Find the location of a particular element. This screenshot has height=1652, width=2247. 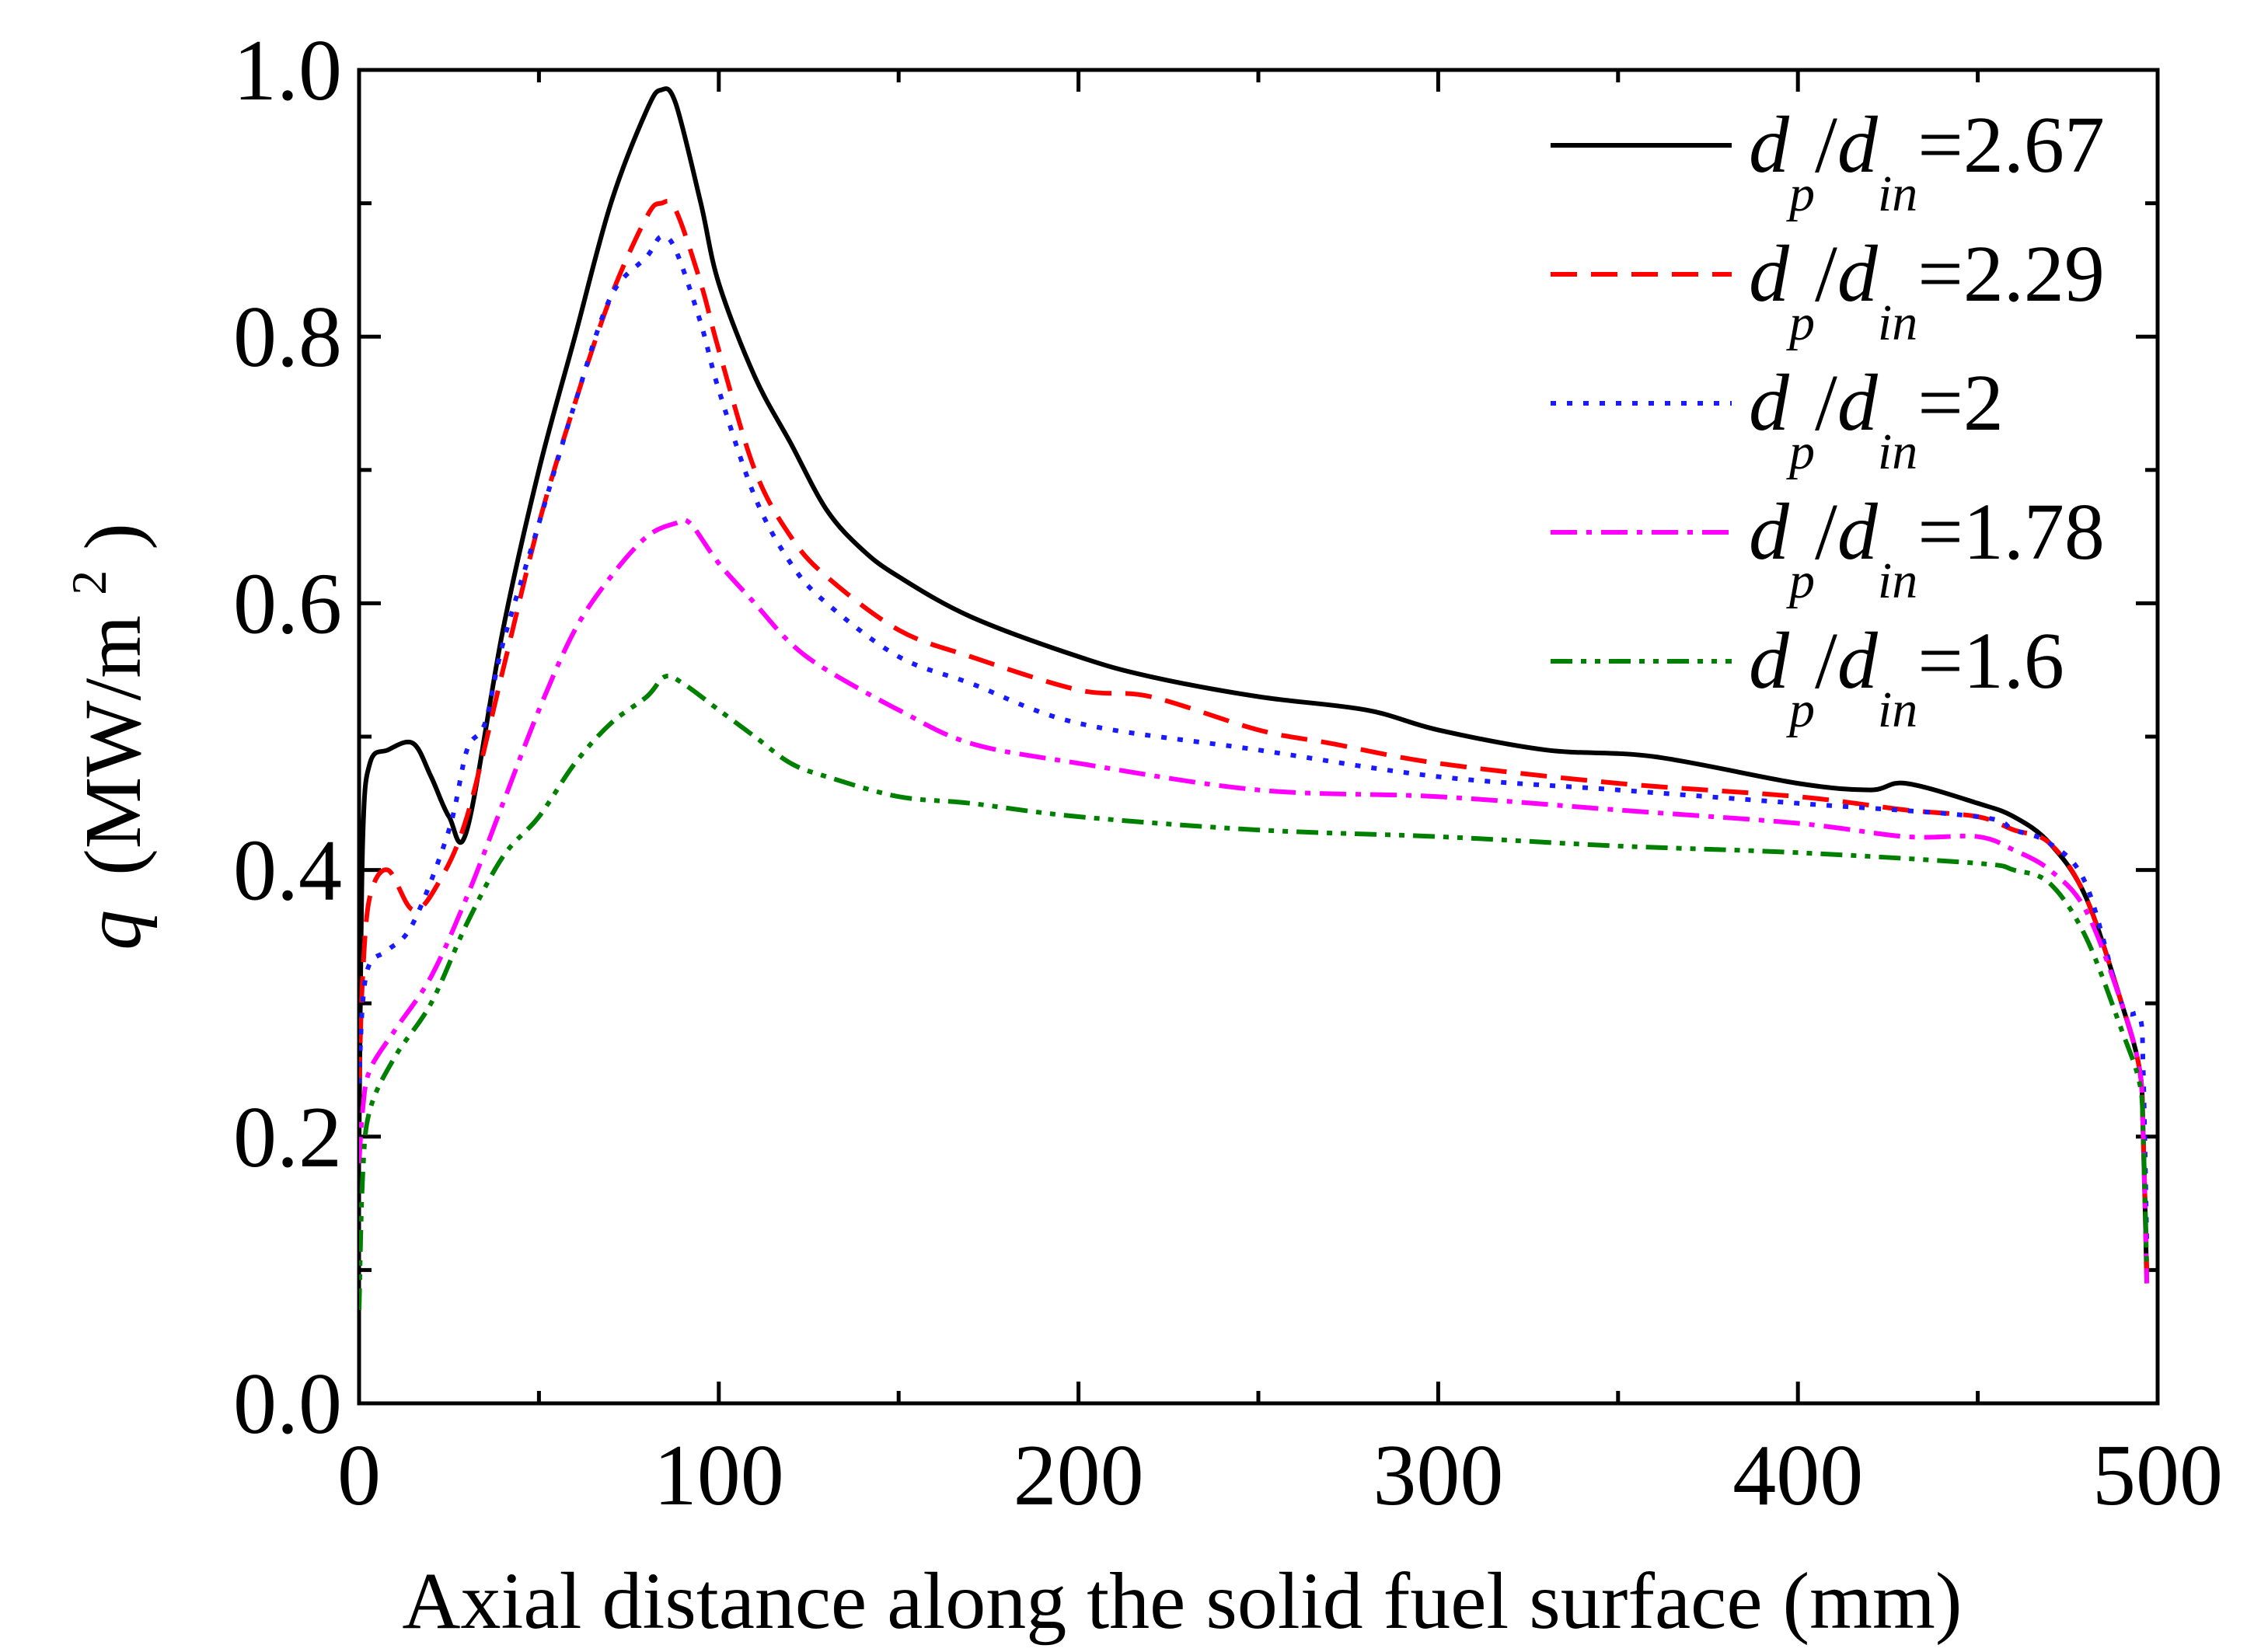

y-axis-title: q (MW/m 2 ) is located at coordinates (96, 736).